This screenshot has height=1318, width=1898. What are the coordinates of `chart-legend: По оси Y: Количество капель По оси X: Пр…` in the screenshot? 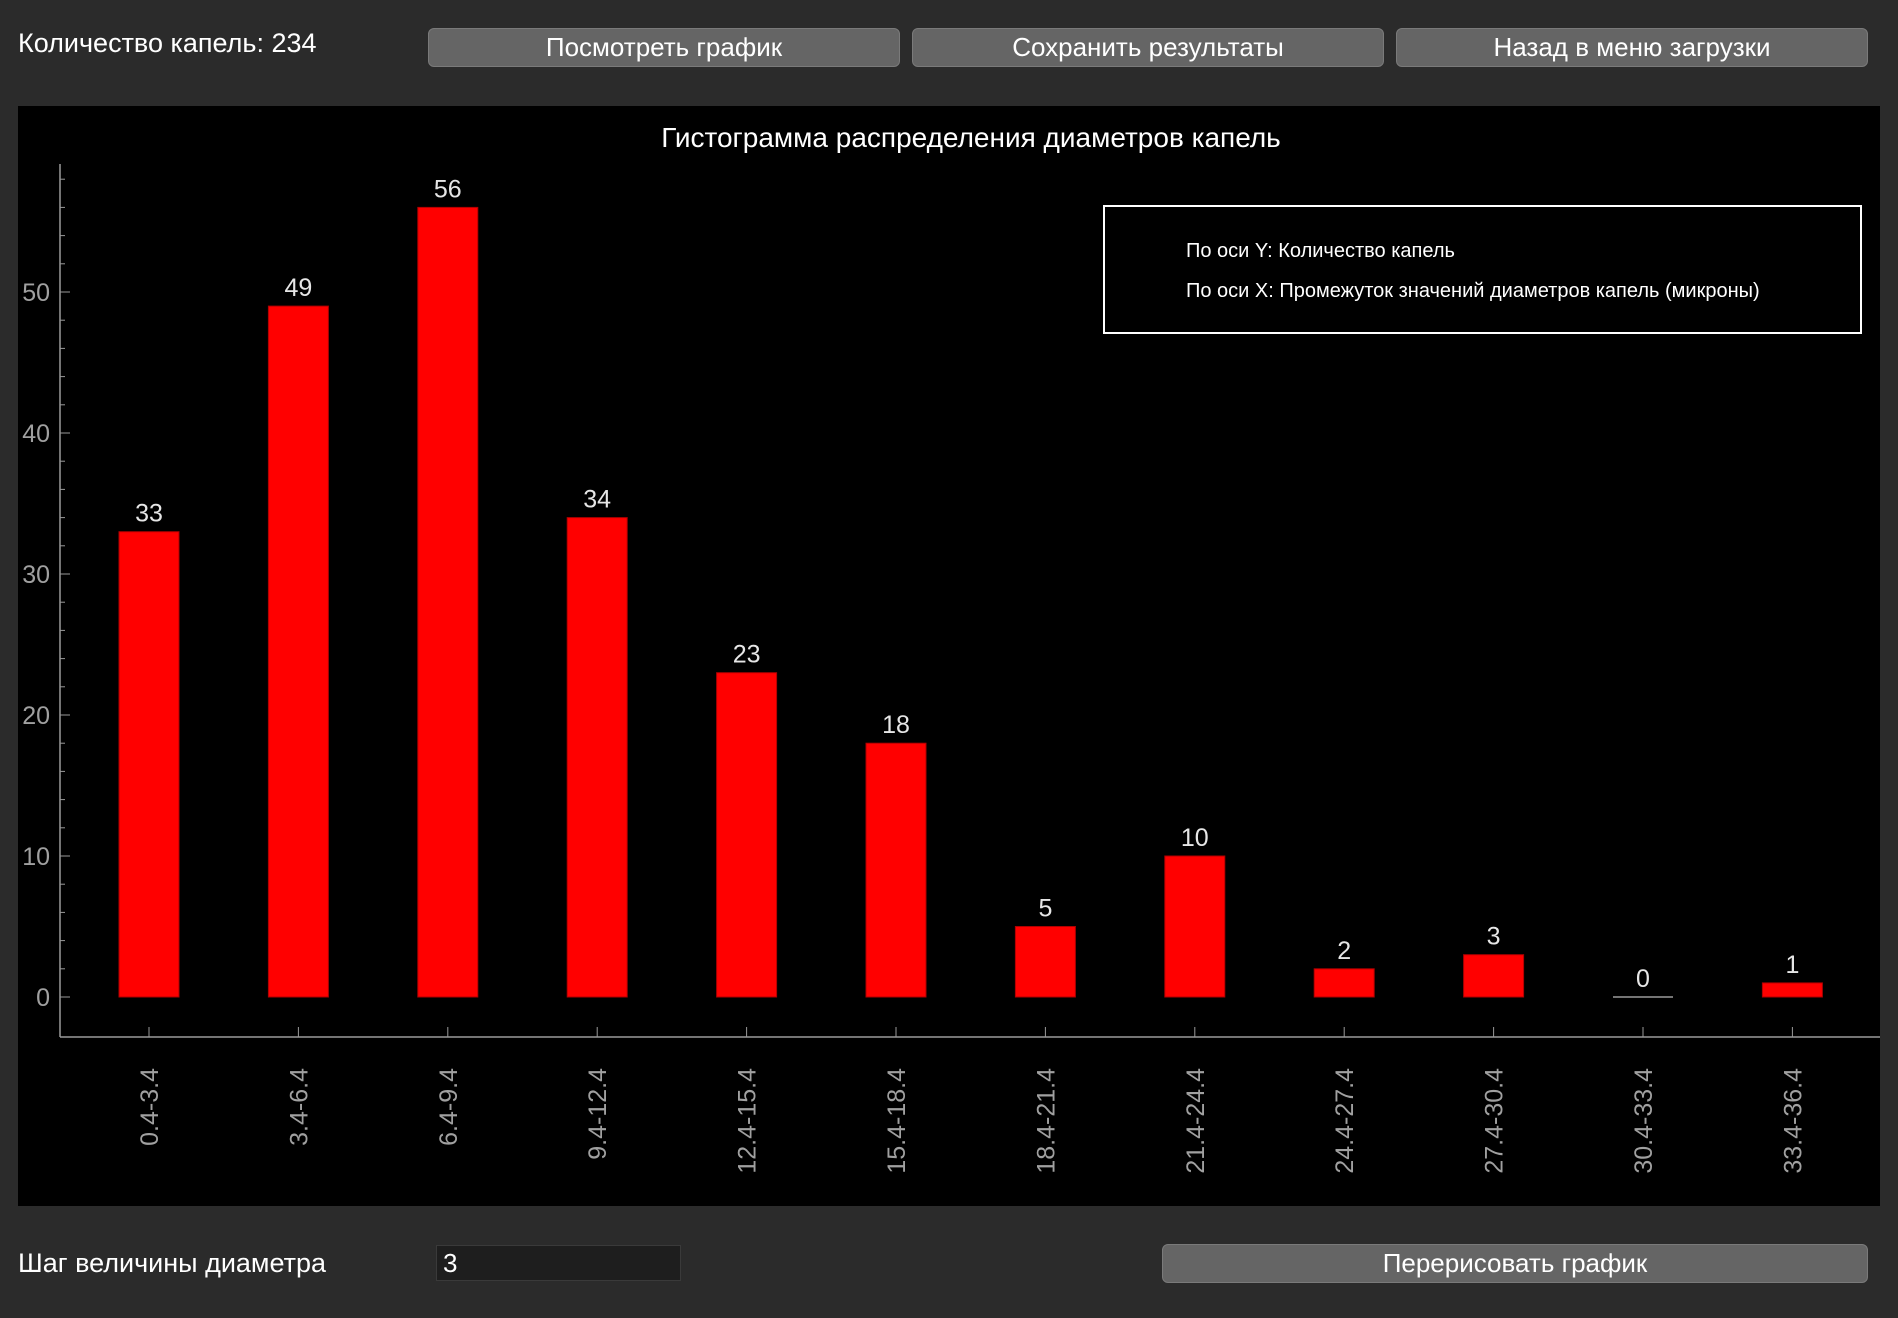 It's located at (1482, 269).